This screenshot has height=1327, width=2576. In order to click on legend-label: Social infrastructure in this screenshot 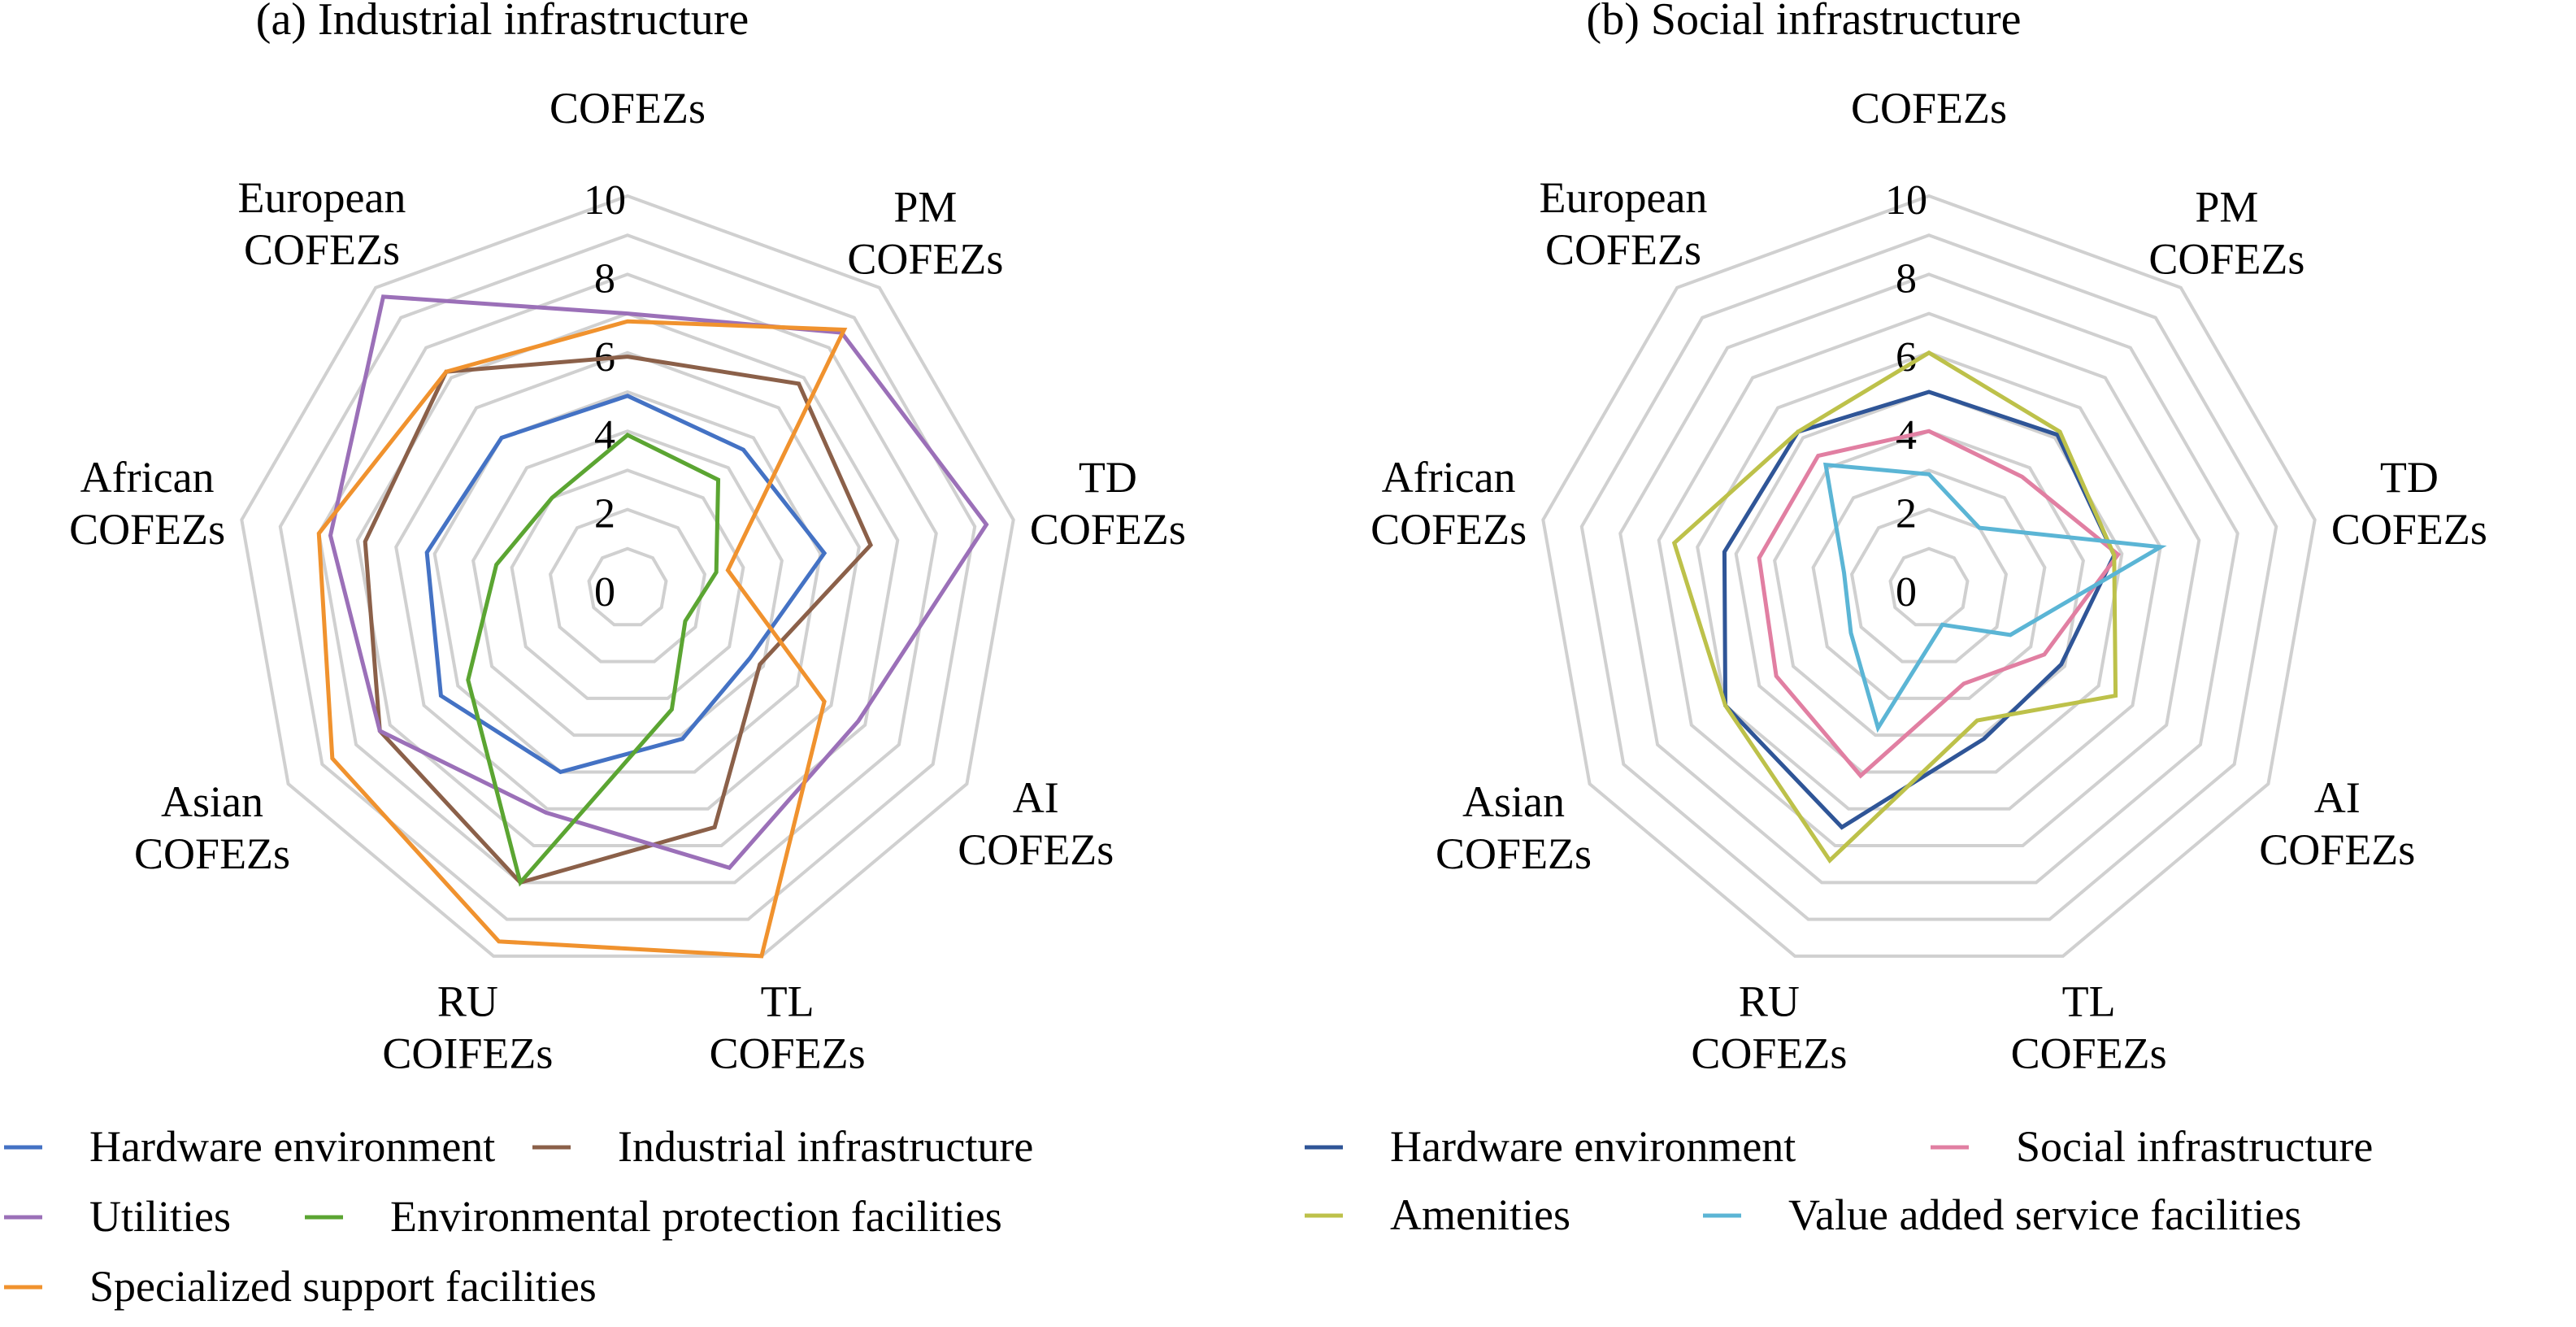, I will do `click(2194, 1146)`.